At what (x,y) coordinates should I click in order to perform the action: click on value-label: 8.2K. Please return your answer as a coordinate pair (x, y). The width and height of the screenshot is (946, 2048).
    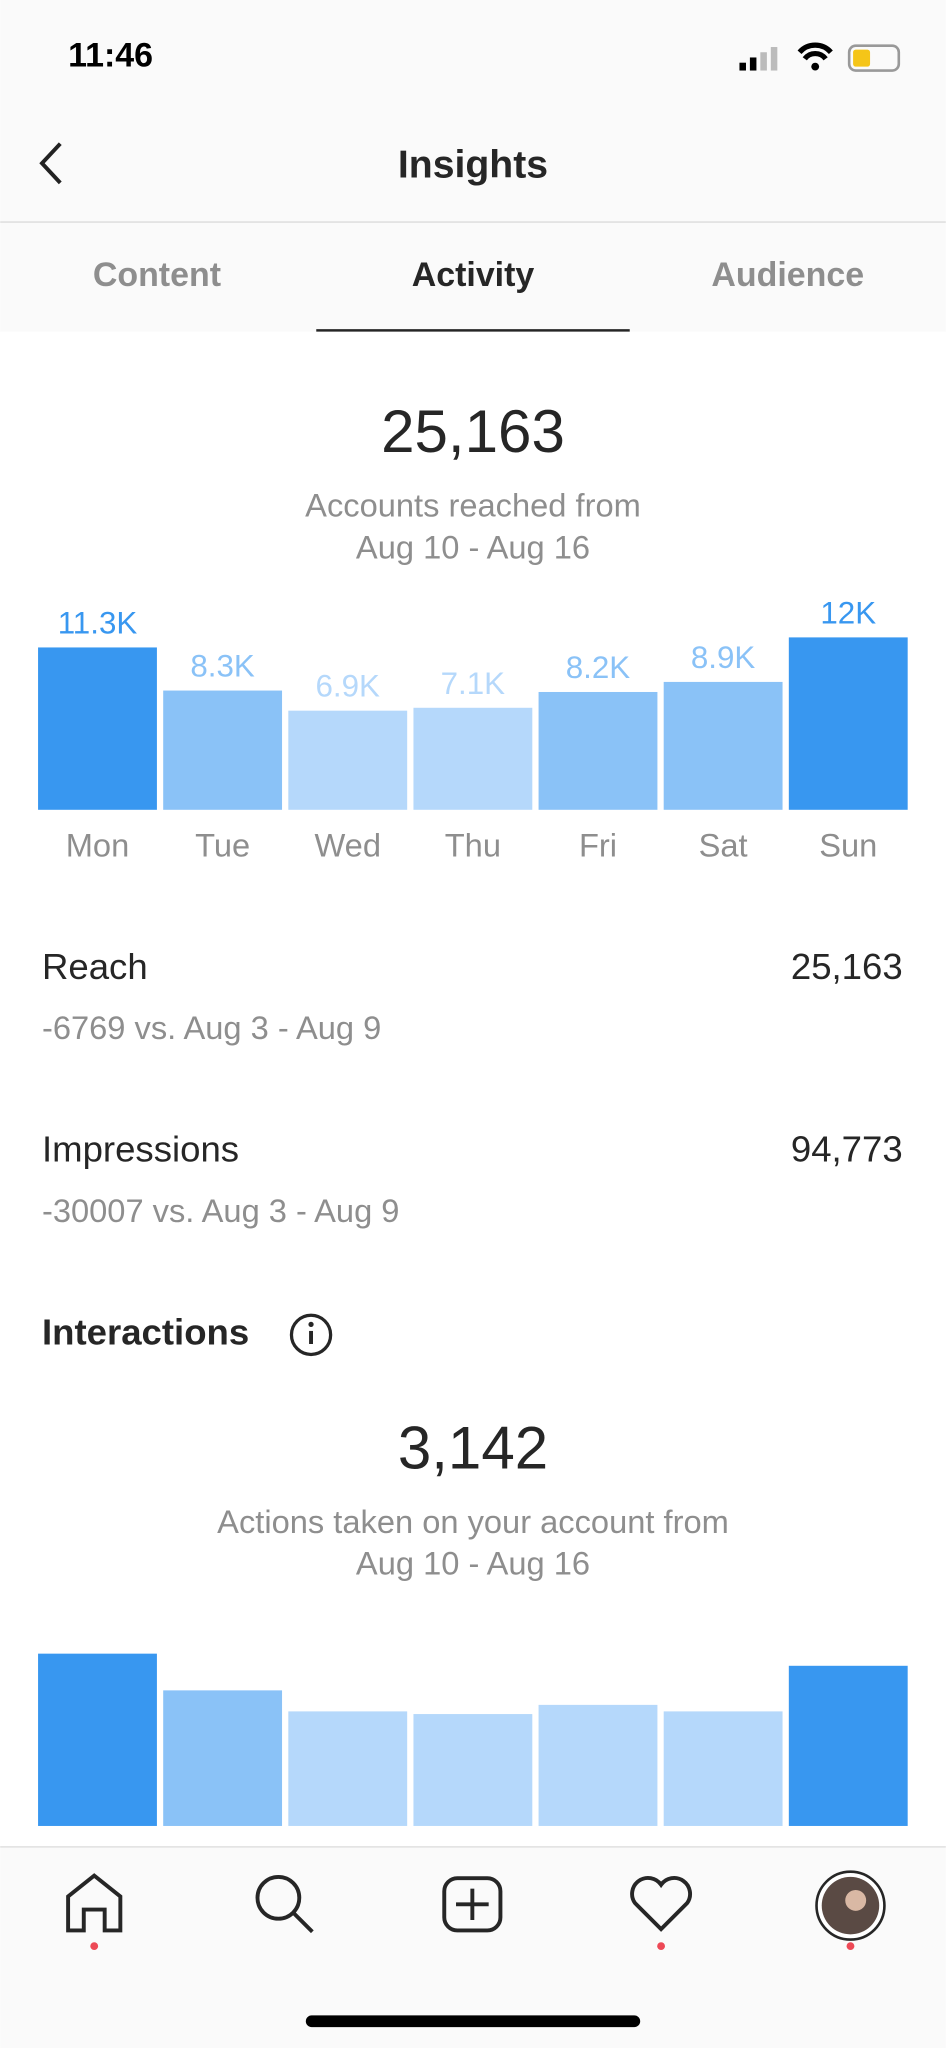
    Looking at the image, I should click on (598, 667).